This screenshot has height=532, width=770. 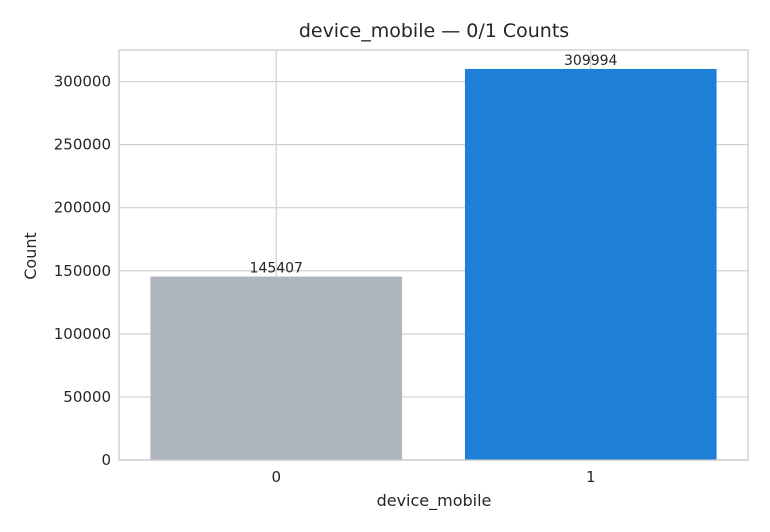 I want to click on y-tick-label: 150000, so click(x=82, y=271).